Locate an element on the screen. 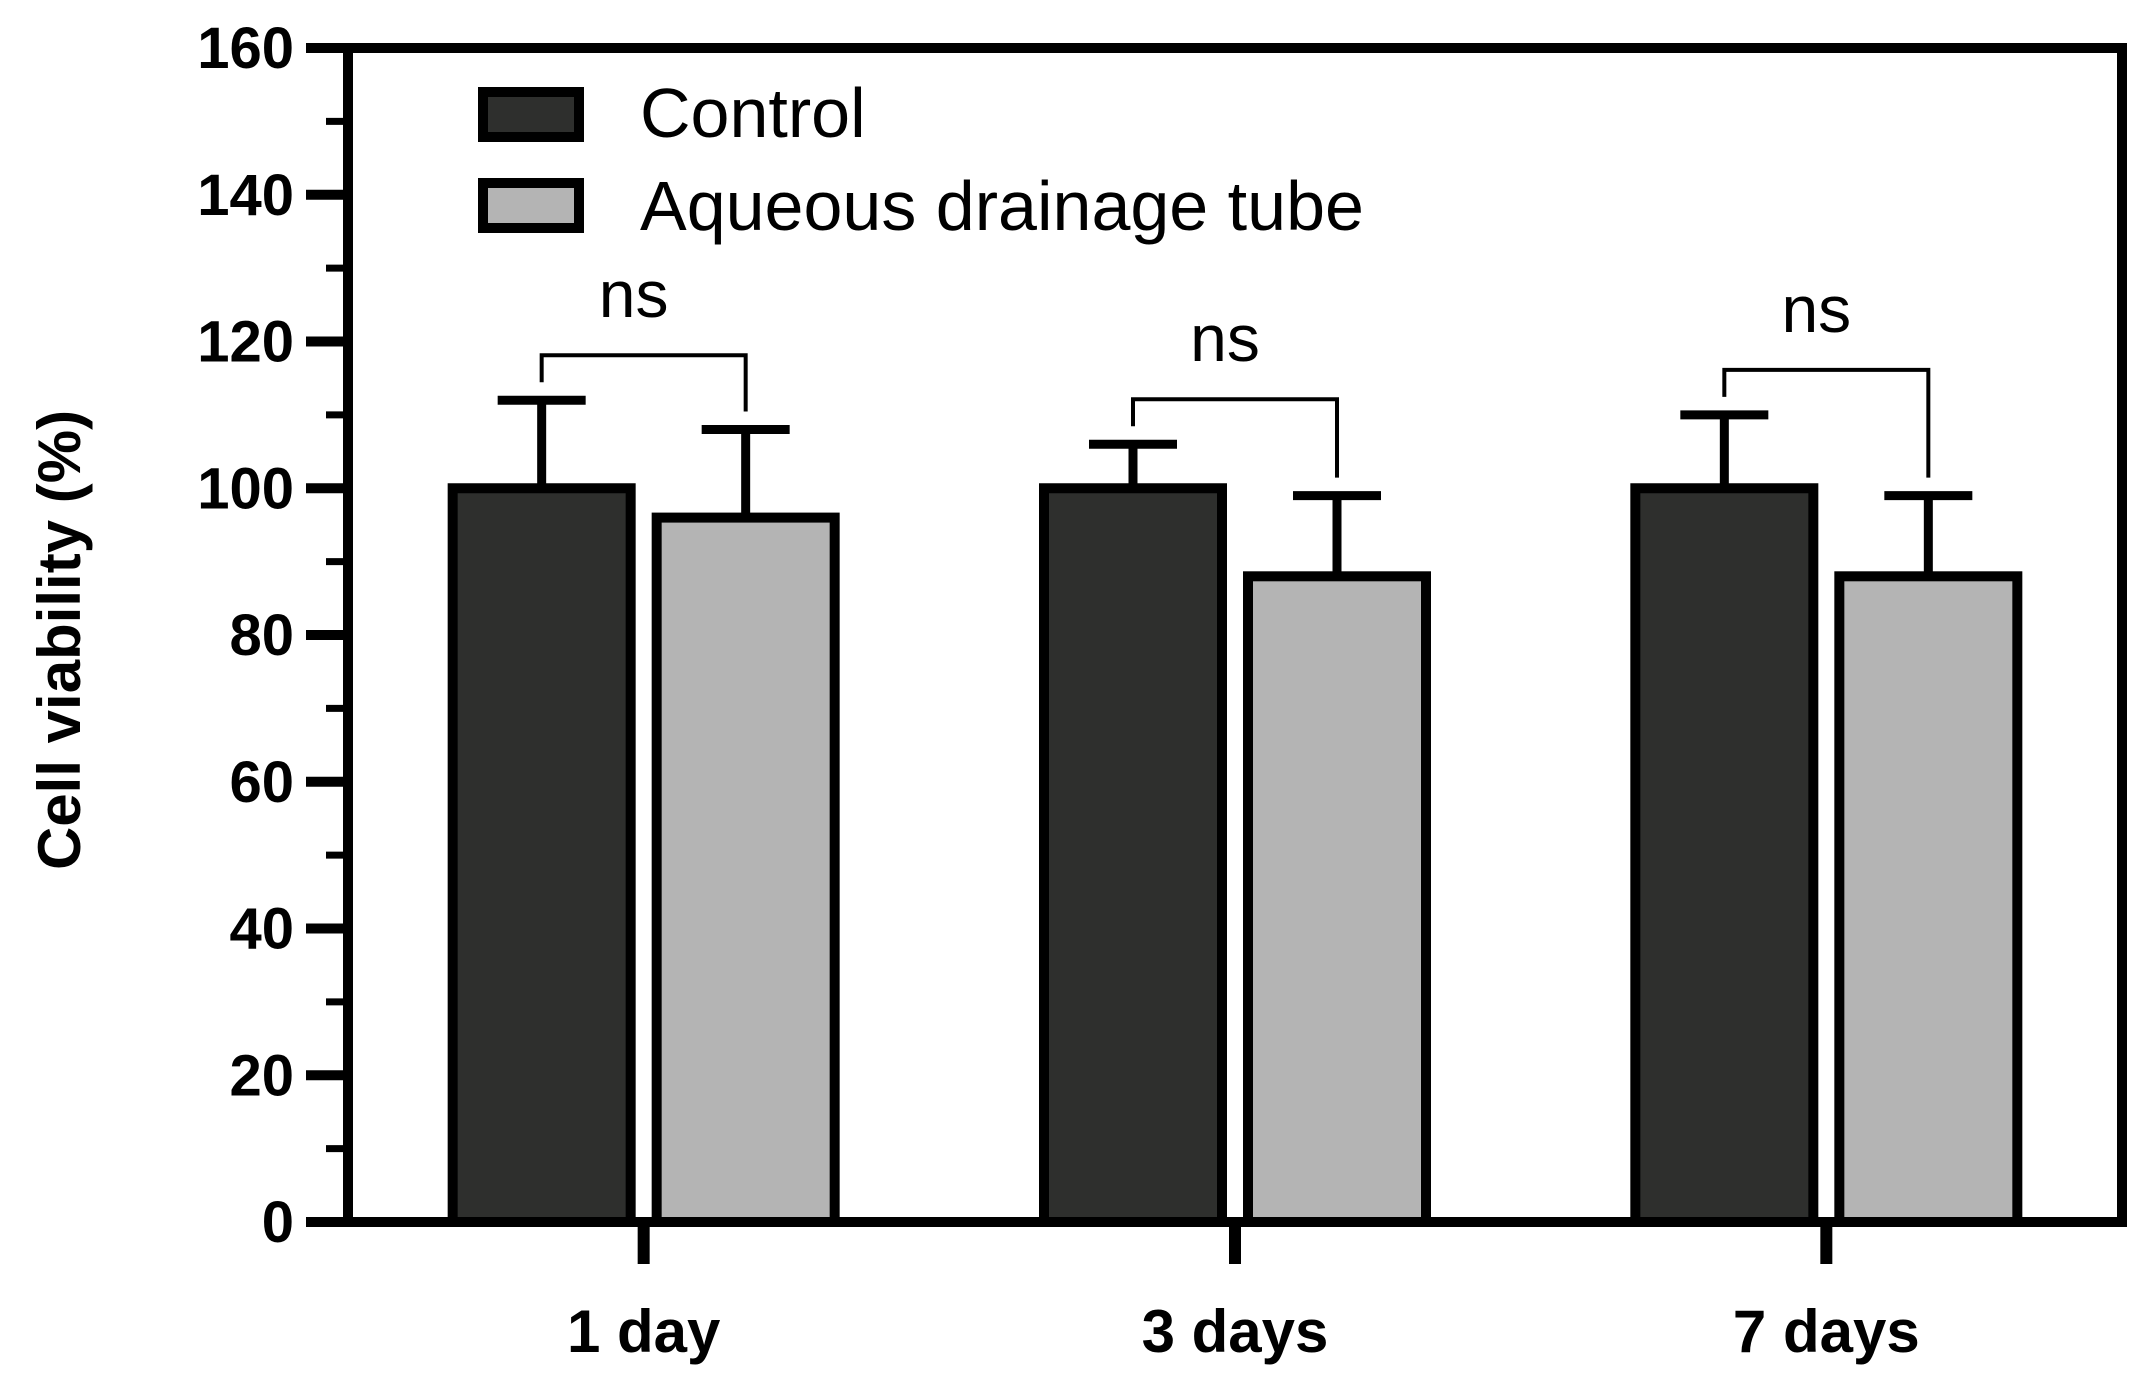  y-tick-label: 0 is located at coordinates (278, 1222).